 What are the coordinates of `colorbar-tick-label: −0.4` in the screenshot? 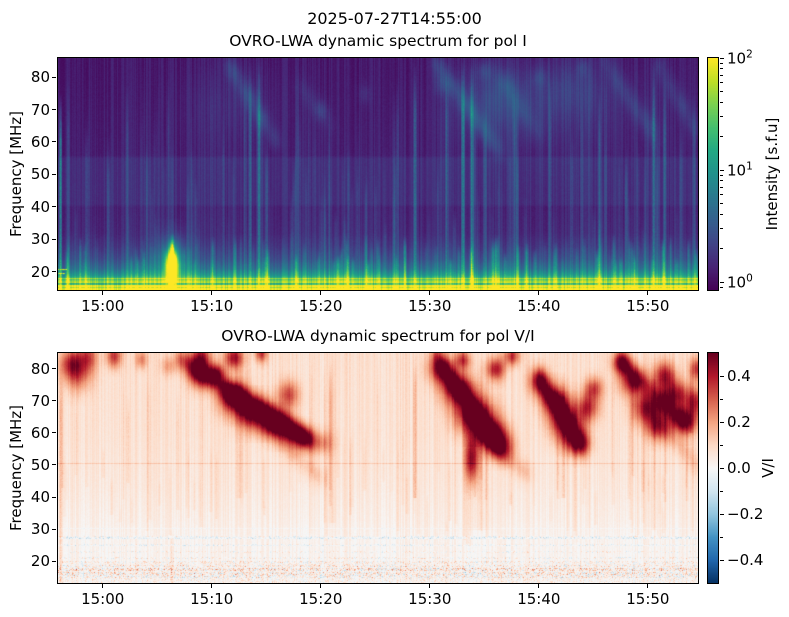 It's located at (745, 560).